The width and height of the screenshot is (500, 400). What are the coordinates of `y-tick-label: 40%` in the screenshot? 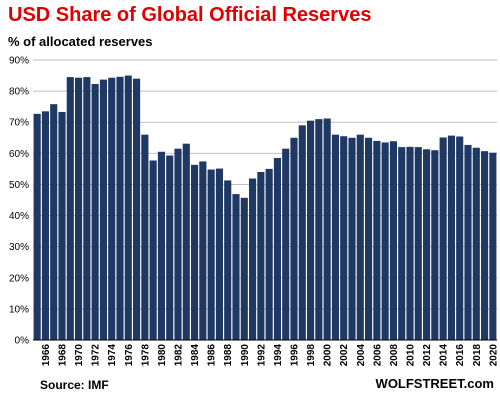 It's located at (19, 216).